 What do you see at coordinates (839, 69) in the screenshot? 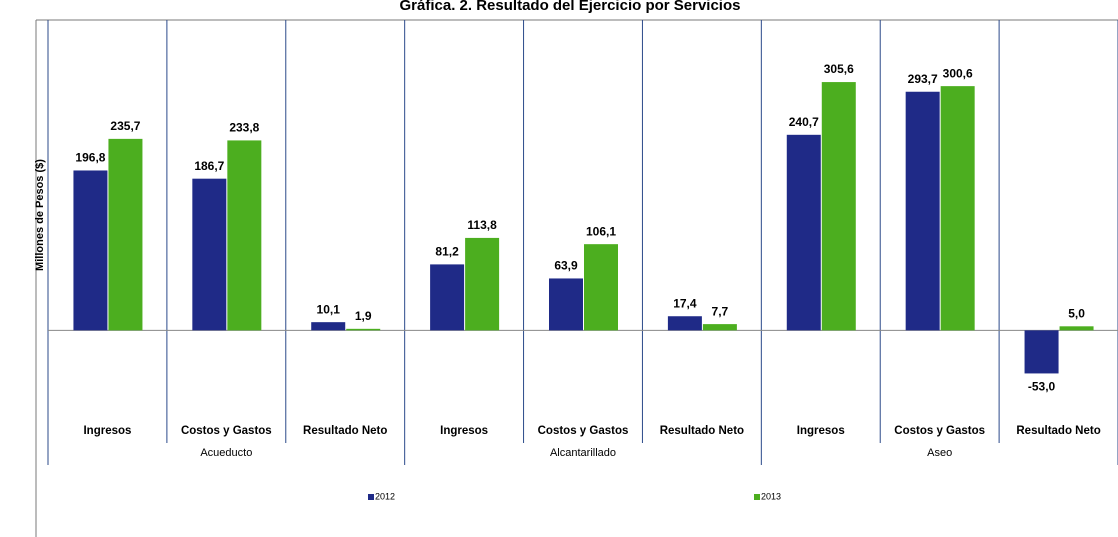
I see `value-label: 305,6` at bounding box center [839, 69].